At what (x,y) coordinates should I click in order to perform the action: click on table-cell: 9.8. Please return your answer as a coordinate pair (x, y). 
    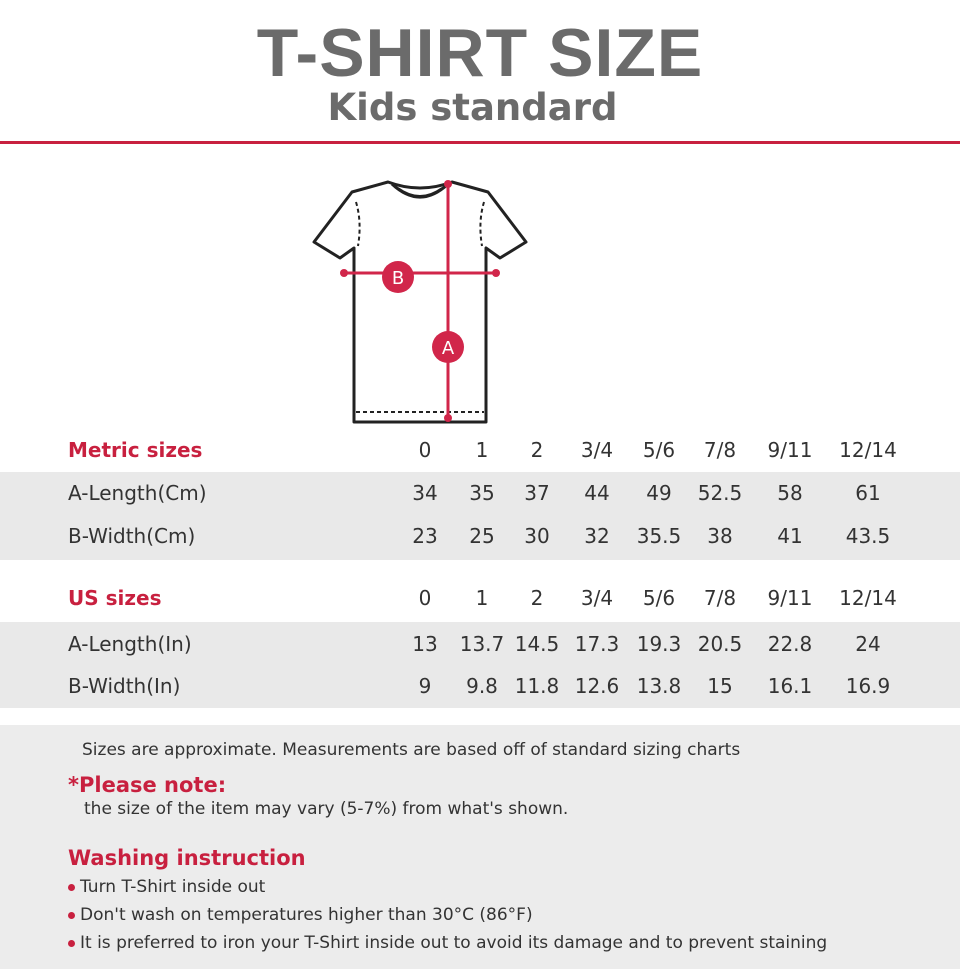
    Looking at the image, I should click on (482, 686).